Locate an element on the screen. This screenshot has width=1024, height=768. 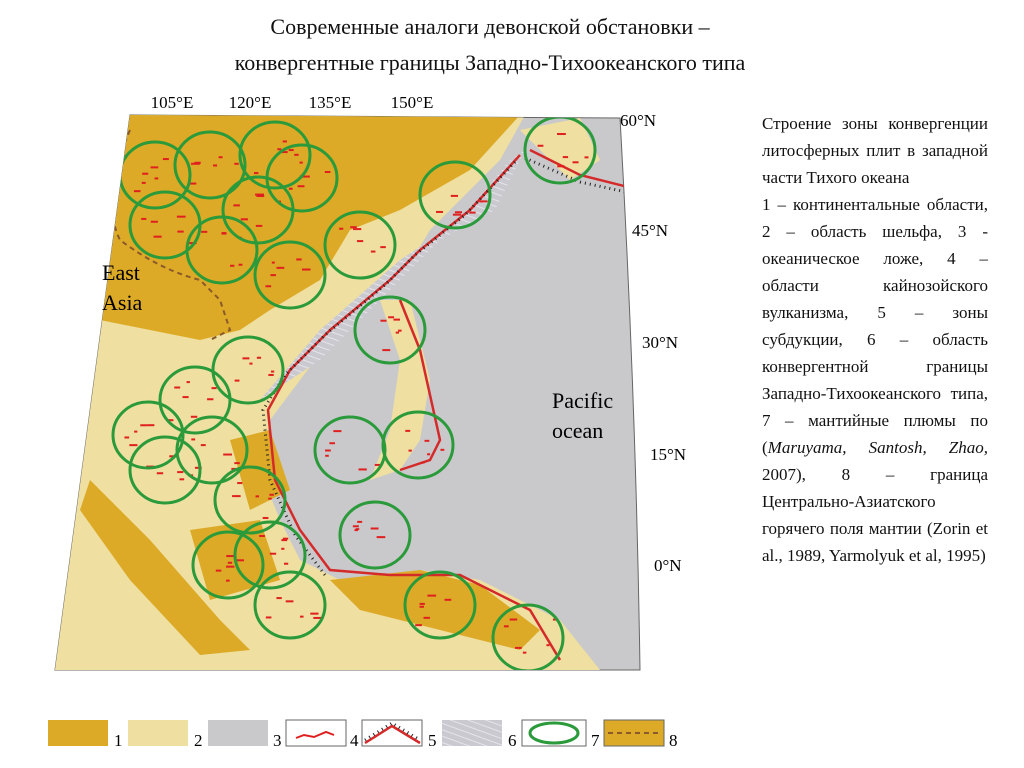
legend-label: 5 is located at coordinates (432, 740).